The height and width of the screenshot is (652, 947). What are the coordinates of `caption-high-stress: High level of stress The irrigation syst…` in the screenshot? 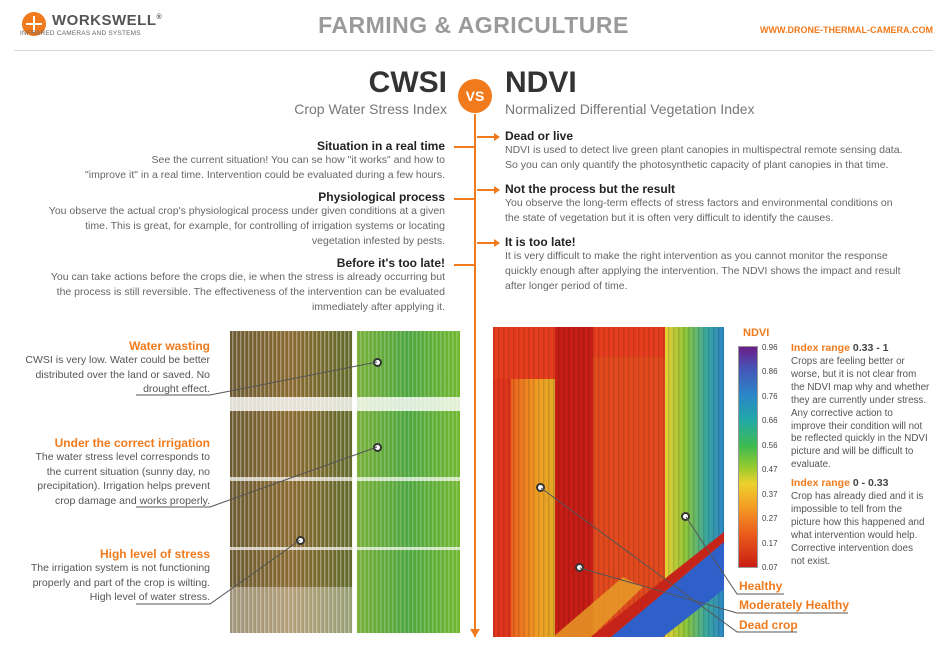 It's located at (110, 576).